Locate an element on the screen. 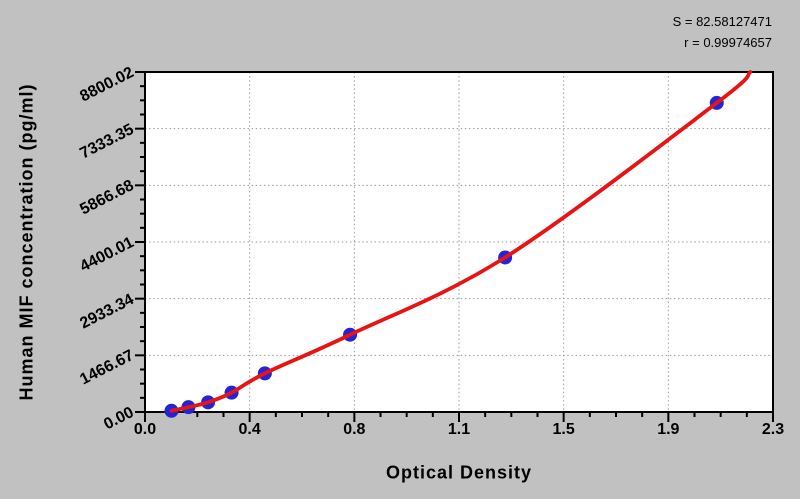 This screenshot has width=800, height=499. fit-stat-r: r = 0.99974657 is located at coordinates (728, 42).